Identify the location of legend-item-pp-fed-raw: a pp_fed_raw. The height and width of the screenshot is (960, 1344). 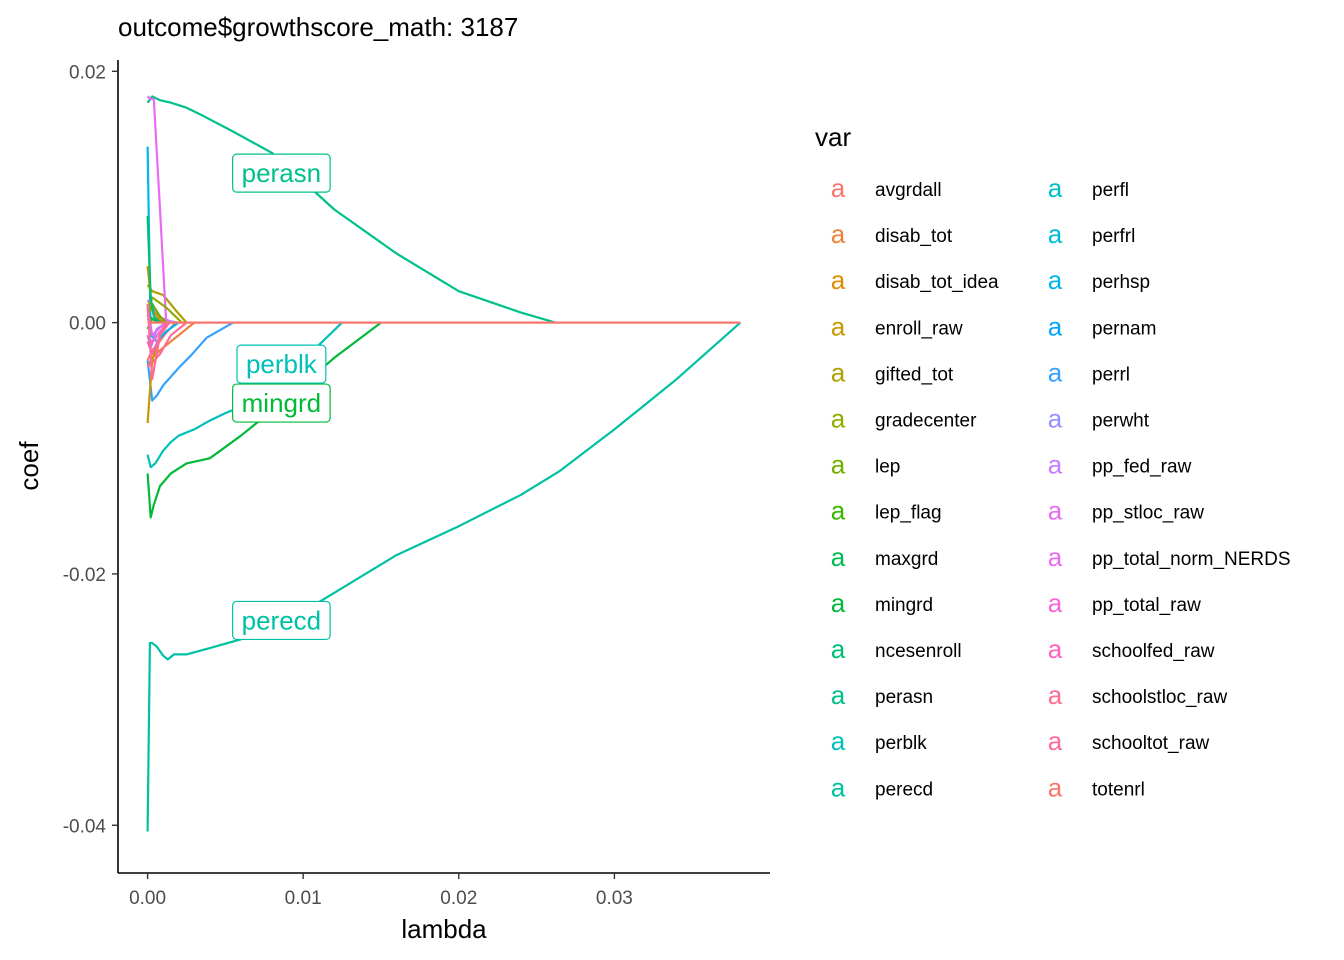
(1120, 465).